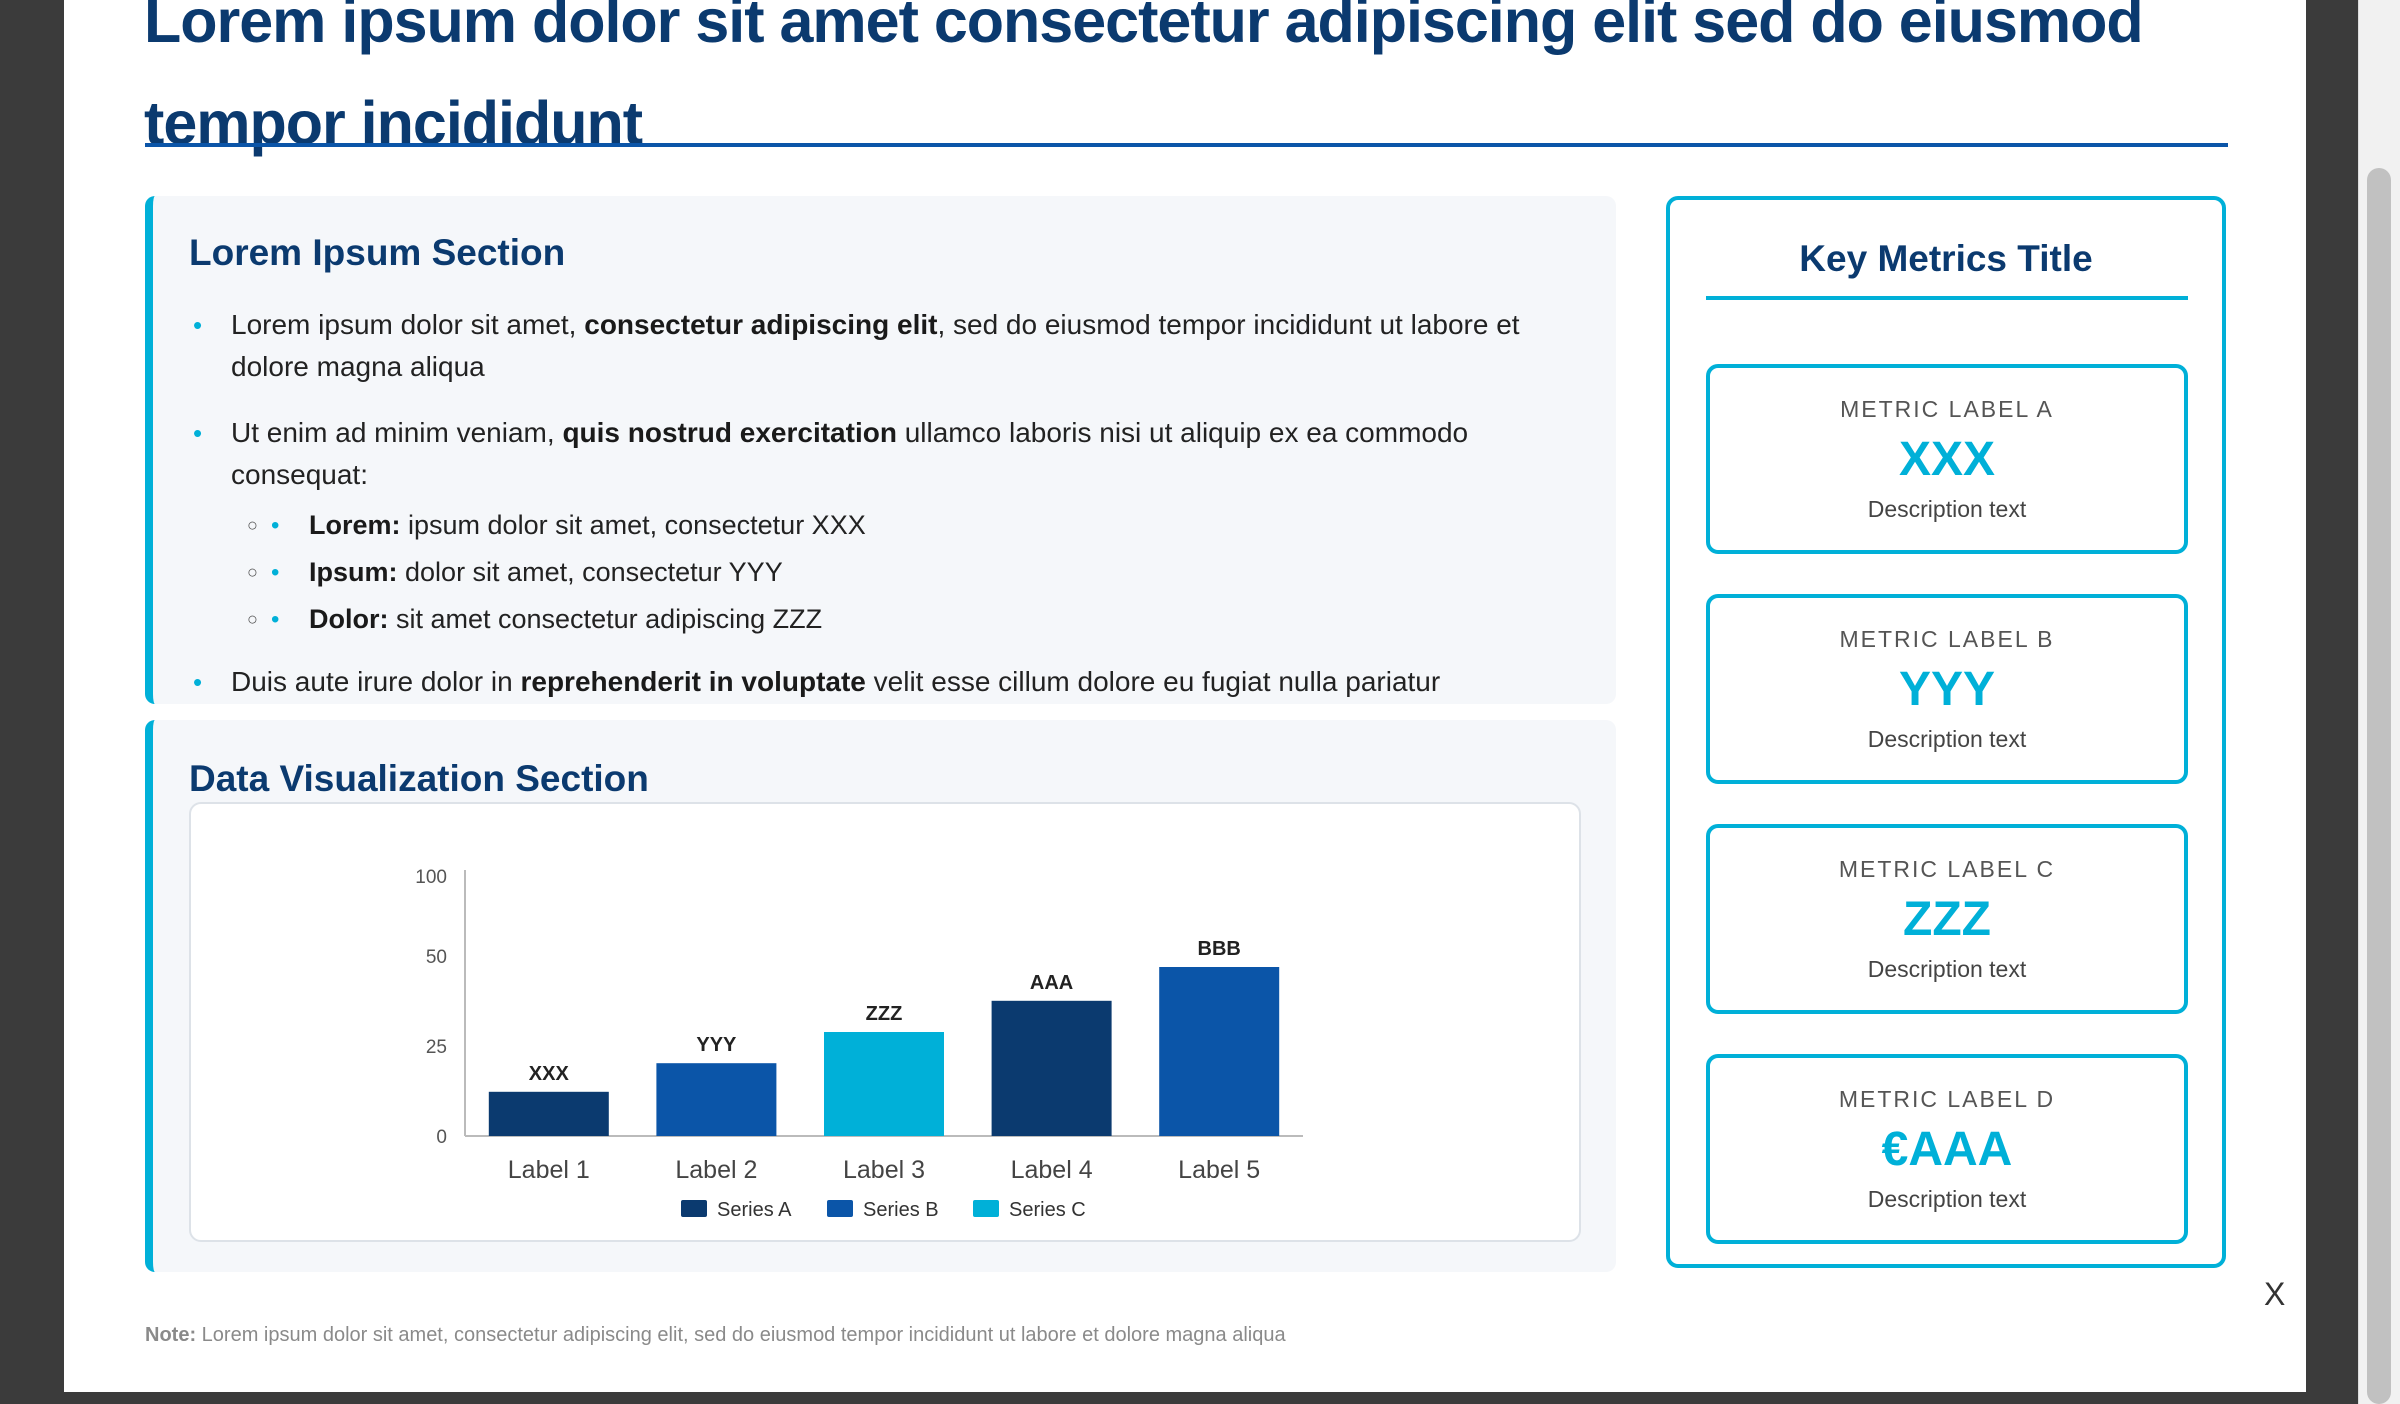 The image size is (2400, 1404). What do you see at coordinates (441, 1137) in the screenshot?
I see `y-tick-label: 0` at bounding box center [441, 1137].